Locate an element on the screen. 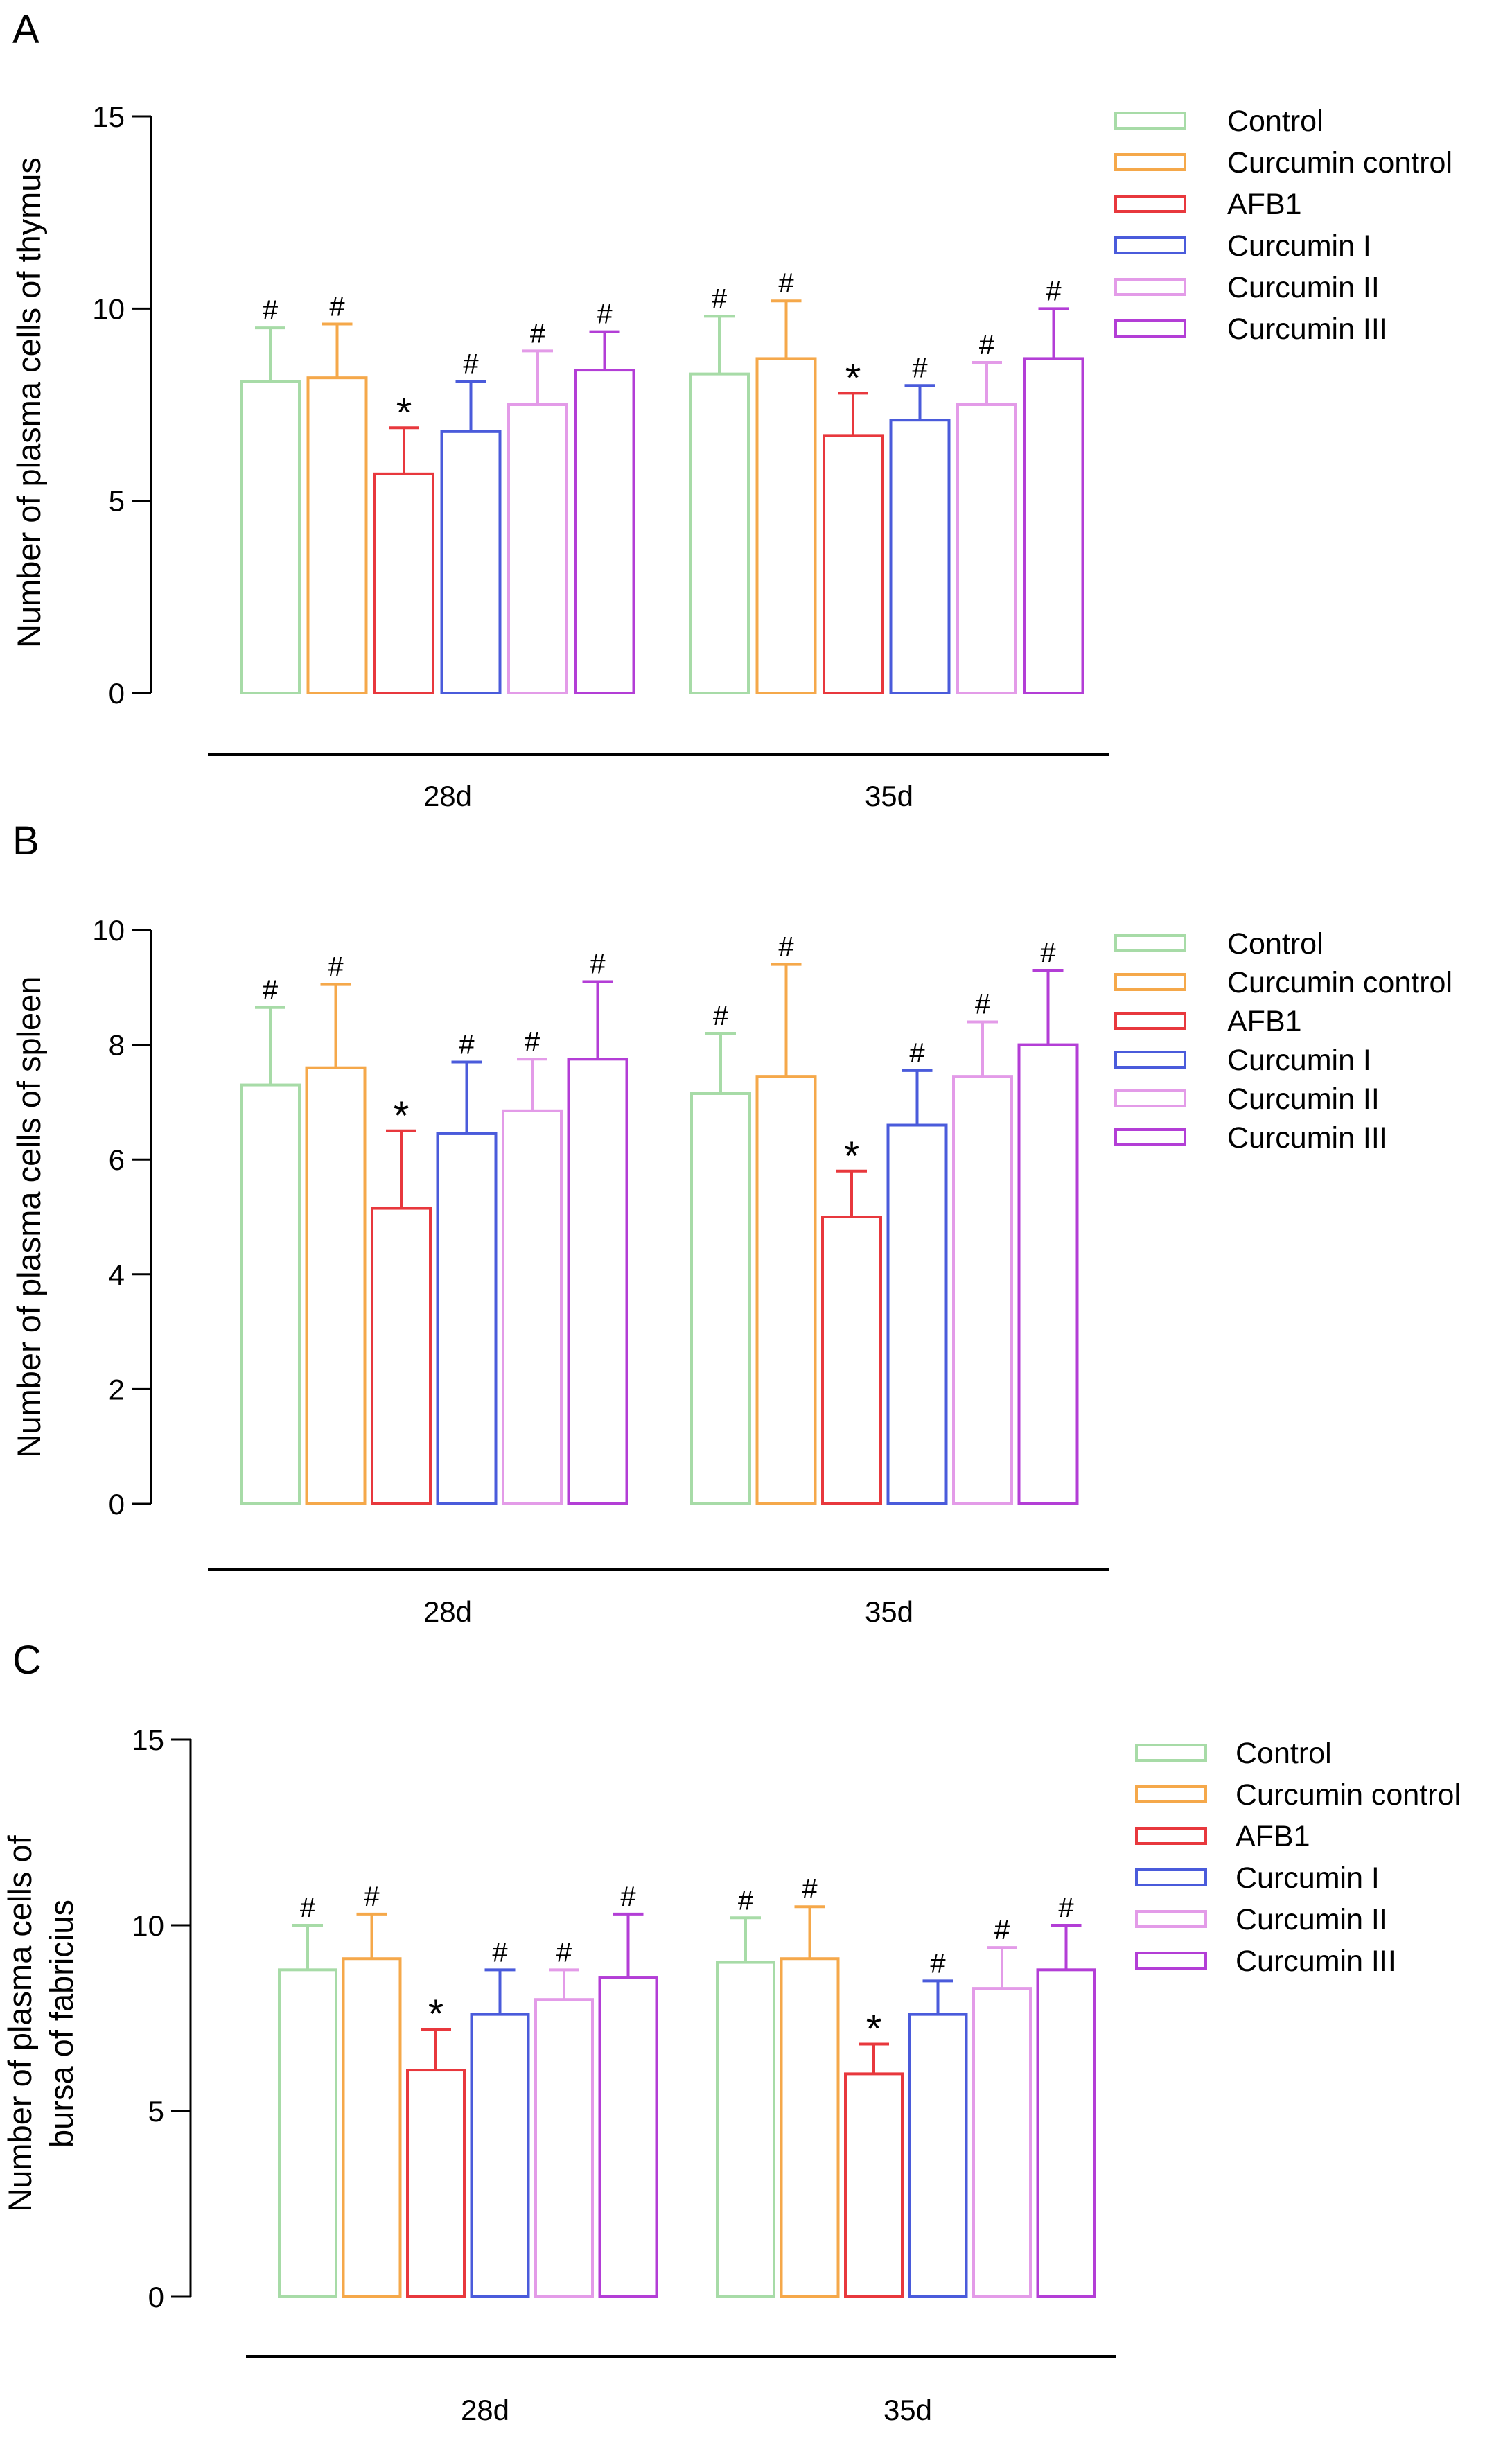 This screenshot has width=1512, height=2454. y-axis-title: Number of plasma cells of is located at coordinates (19, 2022).